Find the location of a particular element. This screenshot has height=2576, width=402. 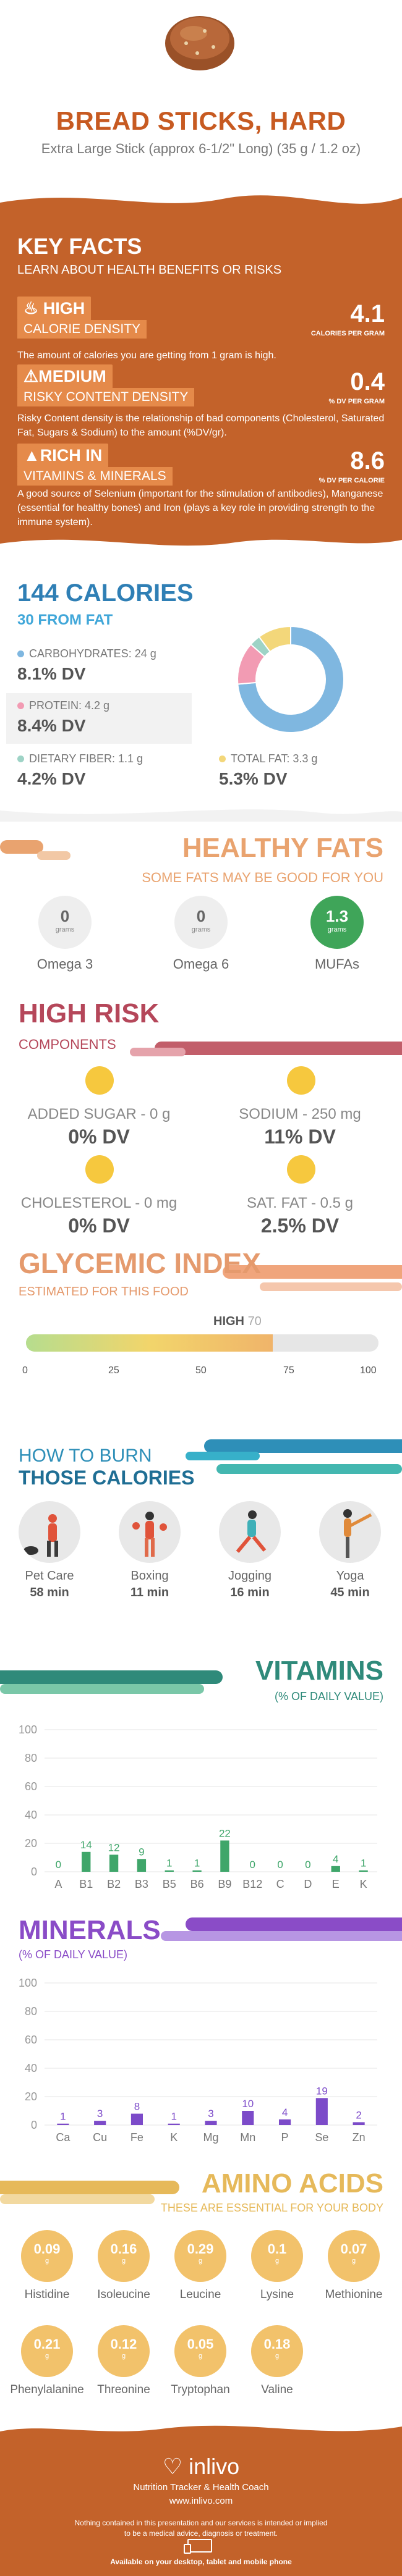

smile-icon is located at coordinates (100, 1080).